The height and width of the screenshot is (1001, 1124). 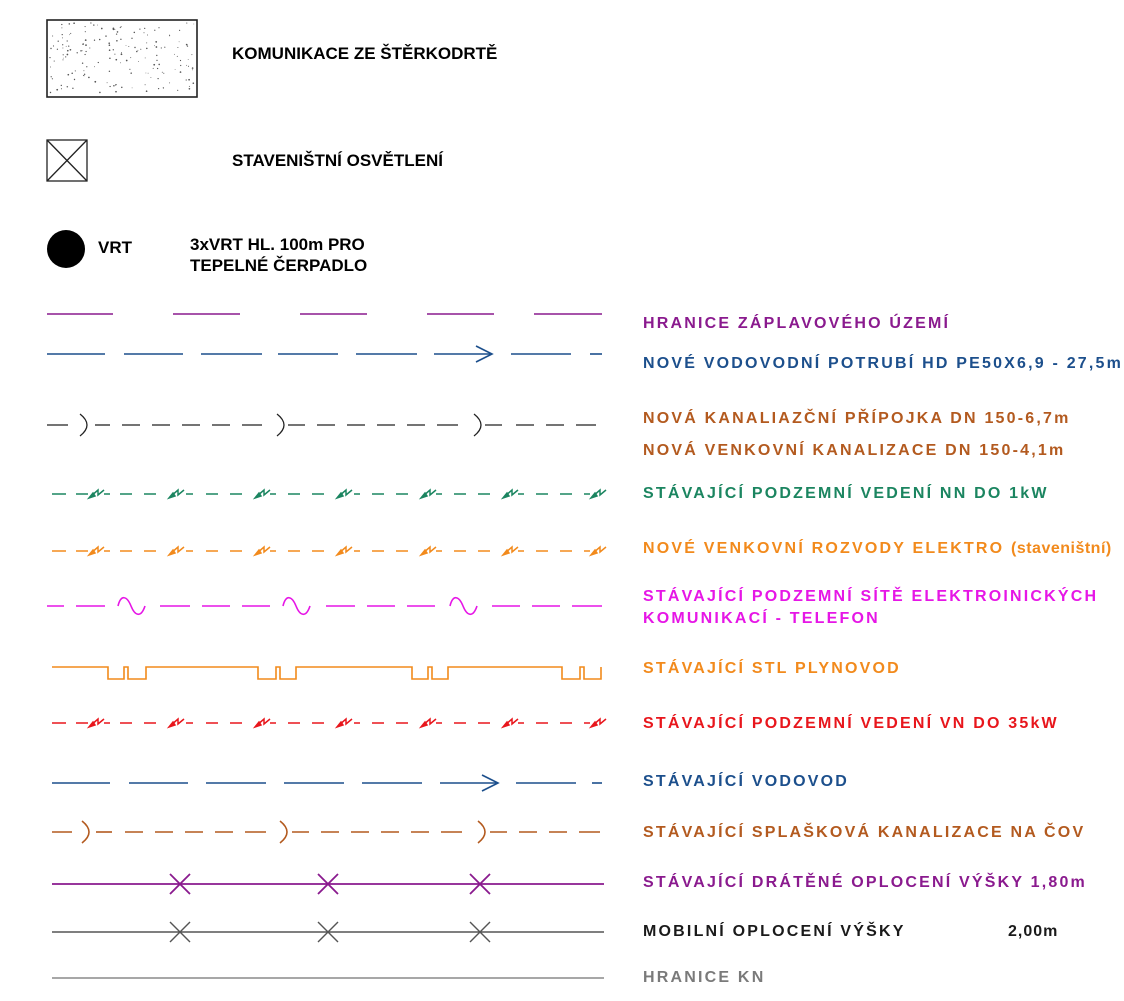 What do you see at coordinates (328, 884) in the screenshot?
I see `line-wire-fence` at bounding box center [328, 884].